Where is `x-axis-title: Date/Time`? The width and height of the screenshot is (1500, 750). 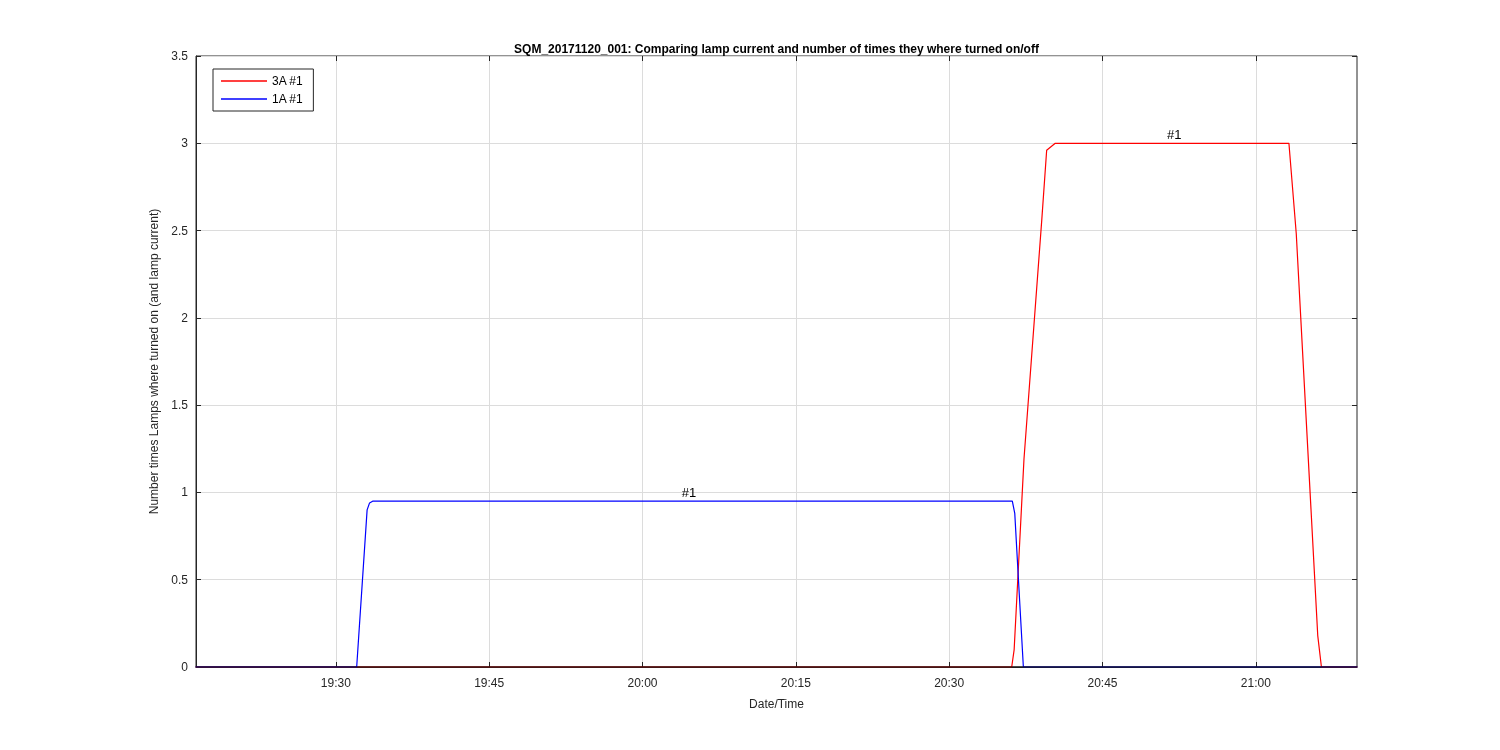
x-axis-title: Date/Time is located at coordinates (777, 704).